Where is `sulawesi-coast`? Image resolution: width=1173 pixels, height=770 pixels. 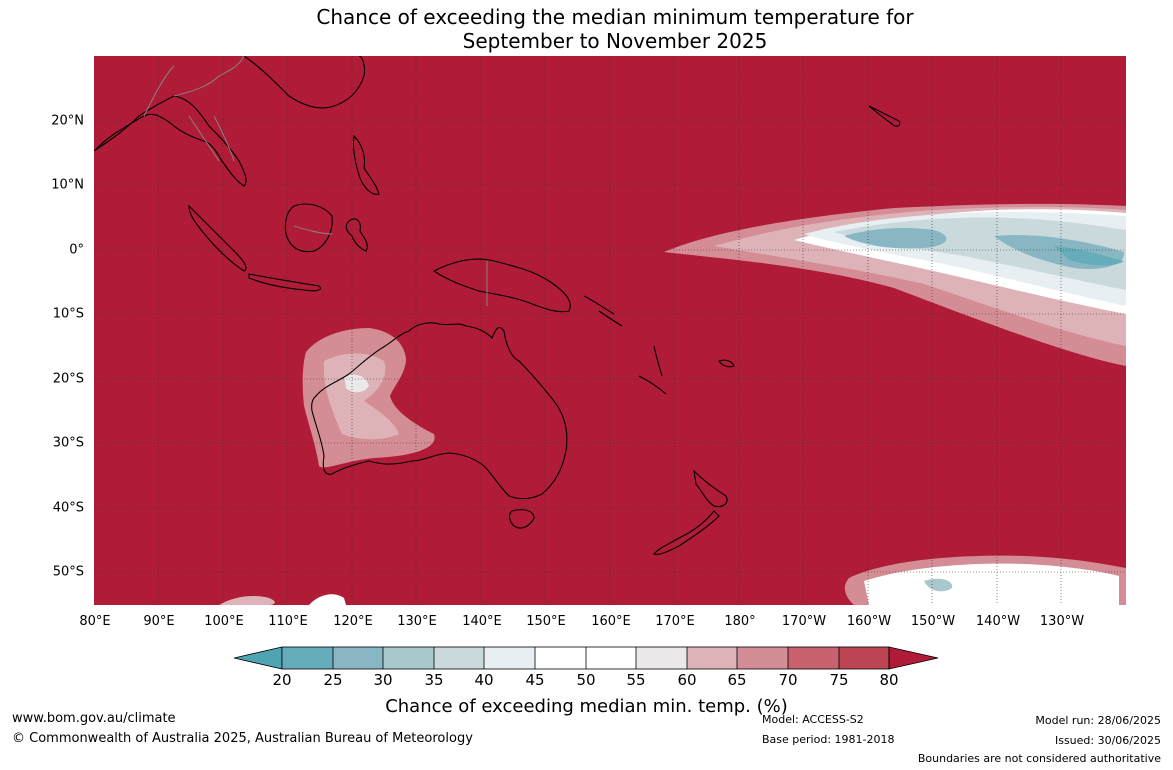
sulawesi-coast is located at coordinates (356, 235).